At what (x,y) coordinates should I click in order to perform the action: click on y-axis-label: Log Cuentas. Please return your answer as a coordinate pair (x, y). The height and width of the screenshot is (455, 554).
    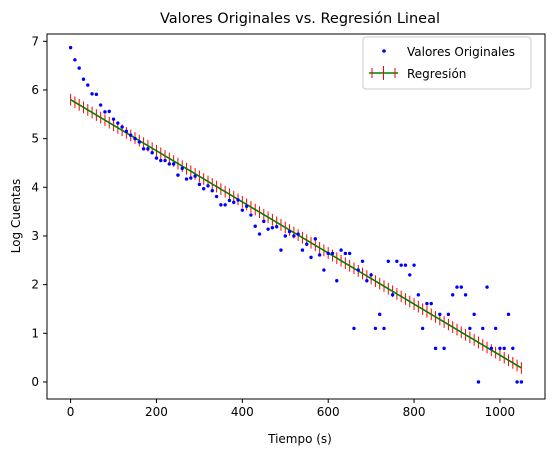
    Looking at the image, I should click on (16, 216).